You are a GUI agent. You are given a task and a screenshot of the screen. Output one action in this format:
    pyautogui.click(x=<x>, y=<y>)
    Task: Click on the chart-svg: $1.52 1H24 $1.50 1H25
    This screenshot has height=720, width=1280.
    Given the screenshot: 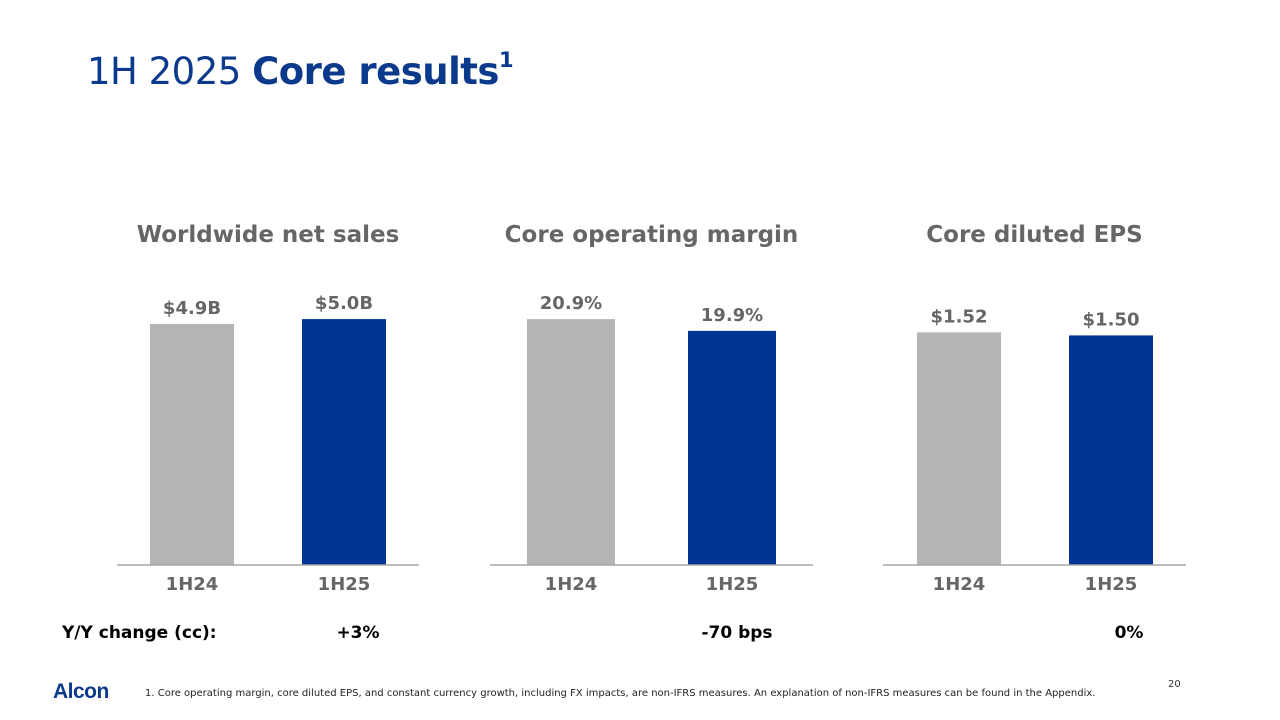 What is the action you would take?
    pyautogui.click(x=1034, y=450)
    